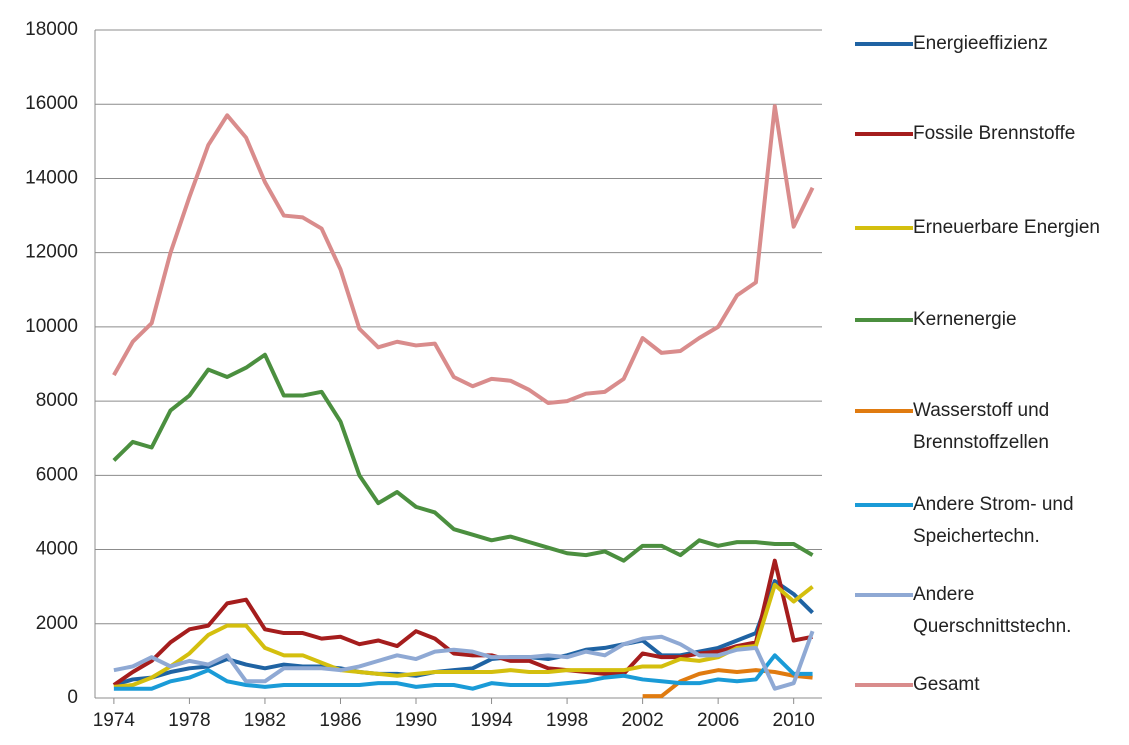 Image resolution: width=1129 pixels, height=745 pixels. Describe the element at coordinates (189, 720) in the screenshot. I see `x-tick-label: 1978` at that location.